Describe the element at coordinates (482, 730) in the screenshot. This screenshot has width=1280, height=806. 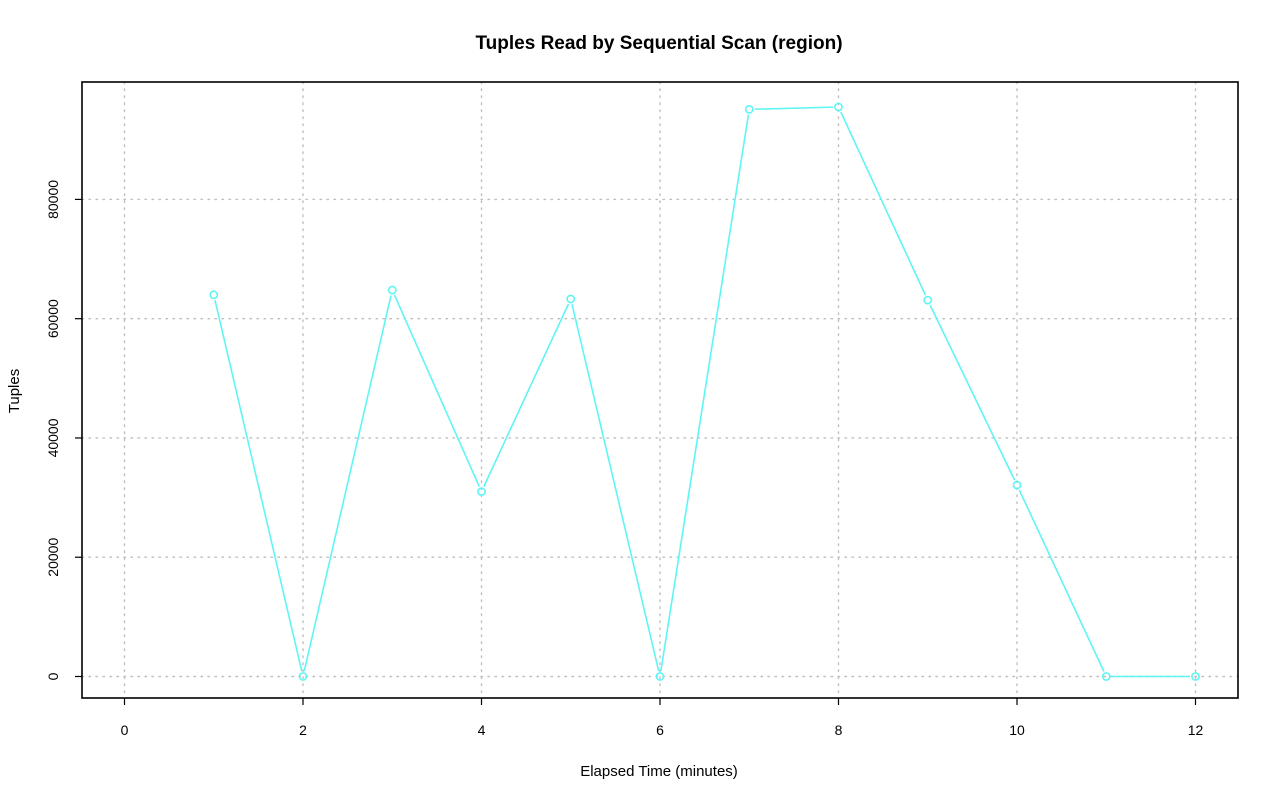
I see `x-tick-label: 4` at that location.